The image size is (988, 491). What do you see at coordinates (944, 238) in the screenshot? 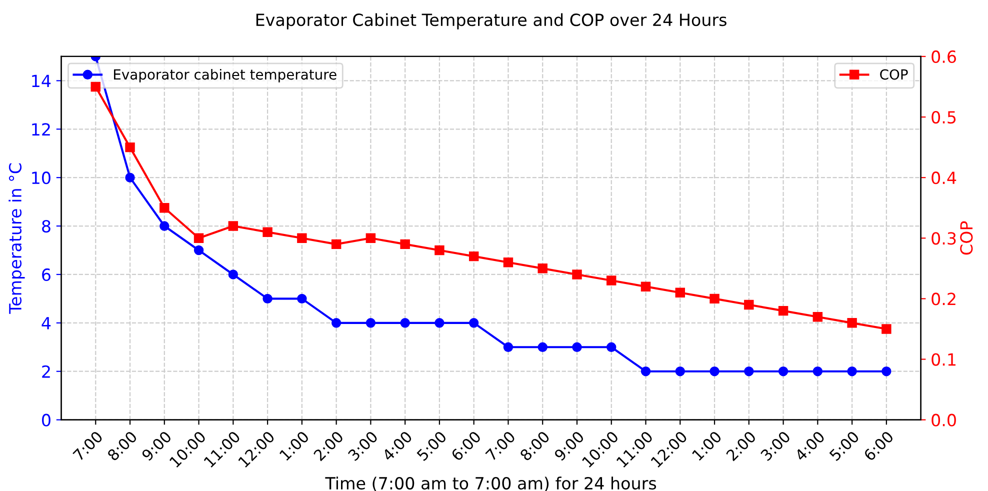
I see `y2-tick-label: 0.3` at bounding box center [944, 238].